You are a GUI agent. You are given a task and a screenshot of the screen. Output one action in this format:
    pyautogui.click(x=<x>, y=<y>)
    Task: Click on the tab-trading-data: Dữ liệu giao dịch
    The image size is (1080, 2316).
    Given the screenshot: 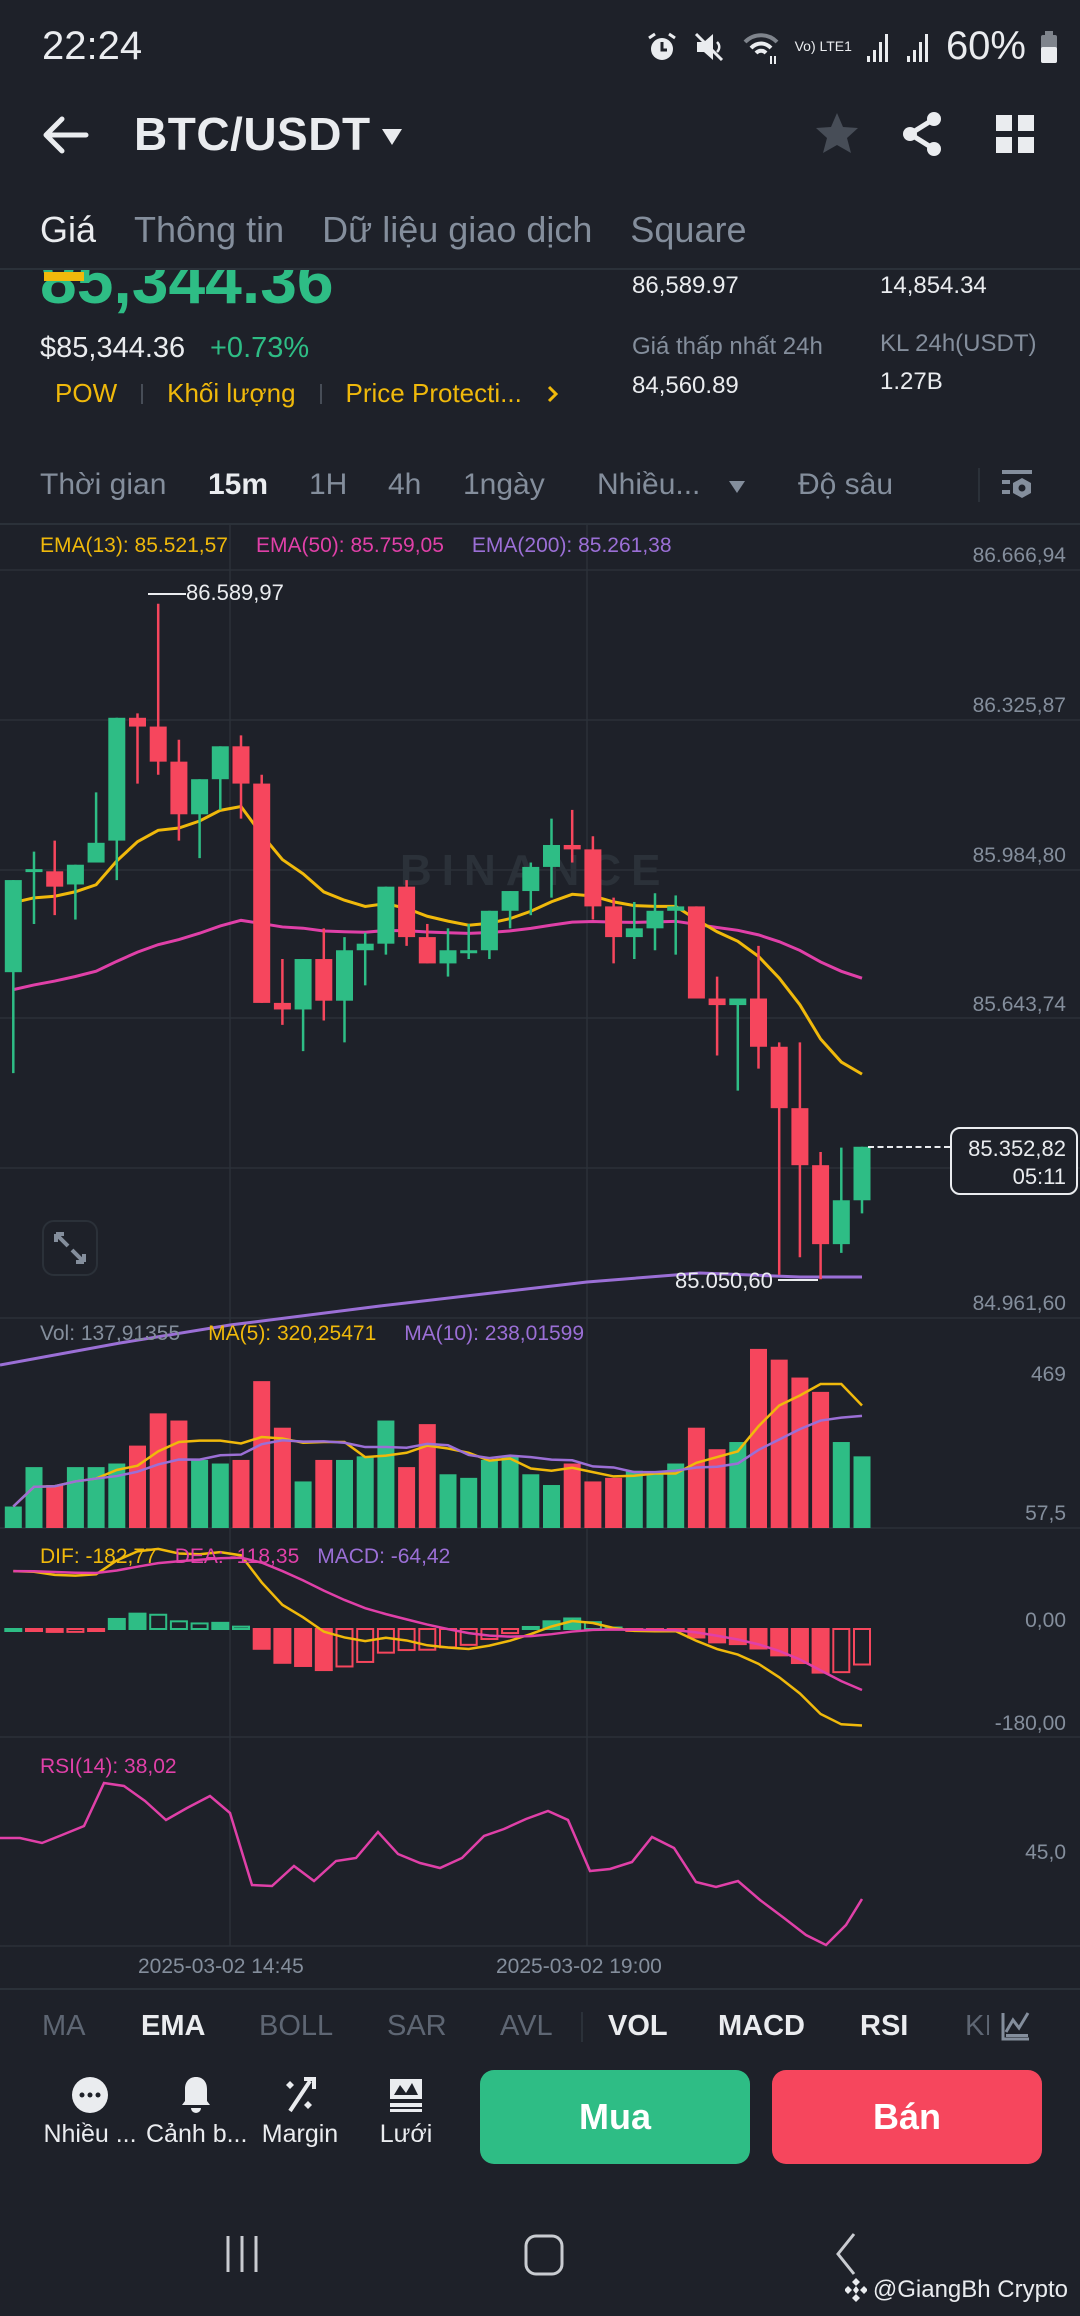 What is the action you would take?
    pyautogui.click(x=457, y=229)
    